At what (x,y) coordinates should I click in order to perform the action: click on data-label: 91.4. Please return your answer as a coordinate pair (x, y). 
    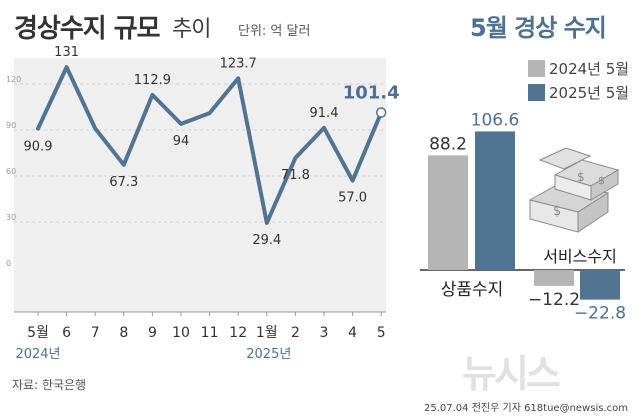
    Looking at the image, I should click on (324, 113).